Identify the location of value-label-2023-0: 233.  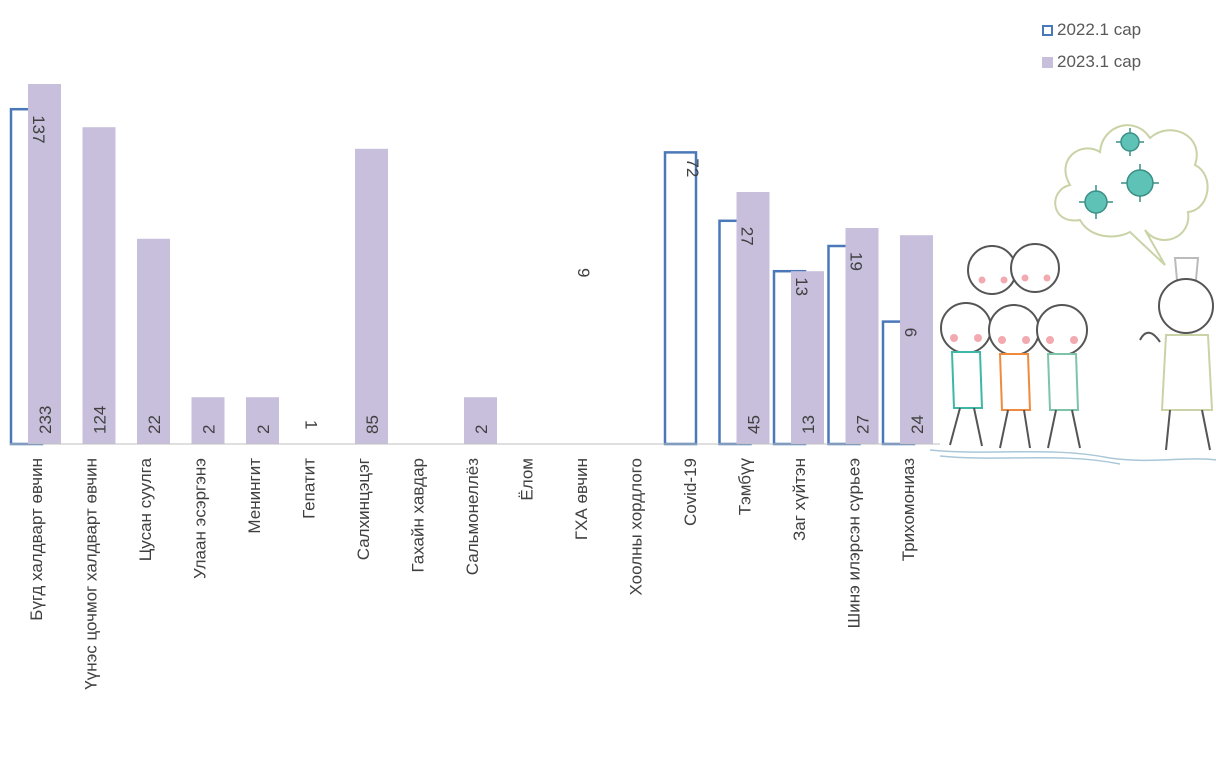
(45, 420).